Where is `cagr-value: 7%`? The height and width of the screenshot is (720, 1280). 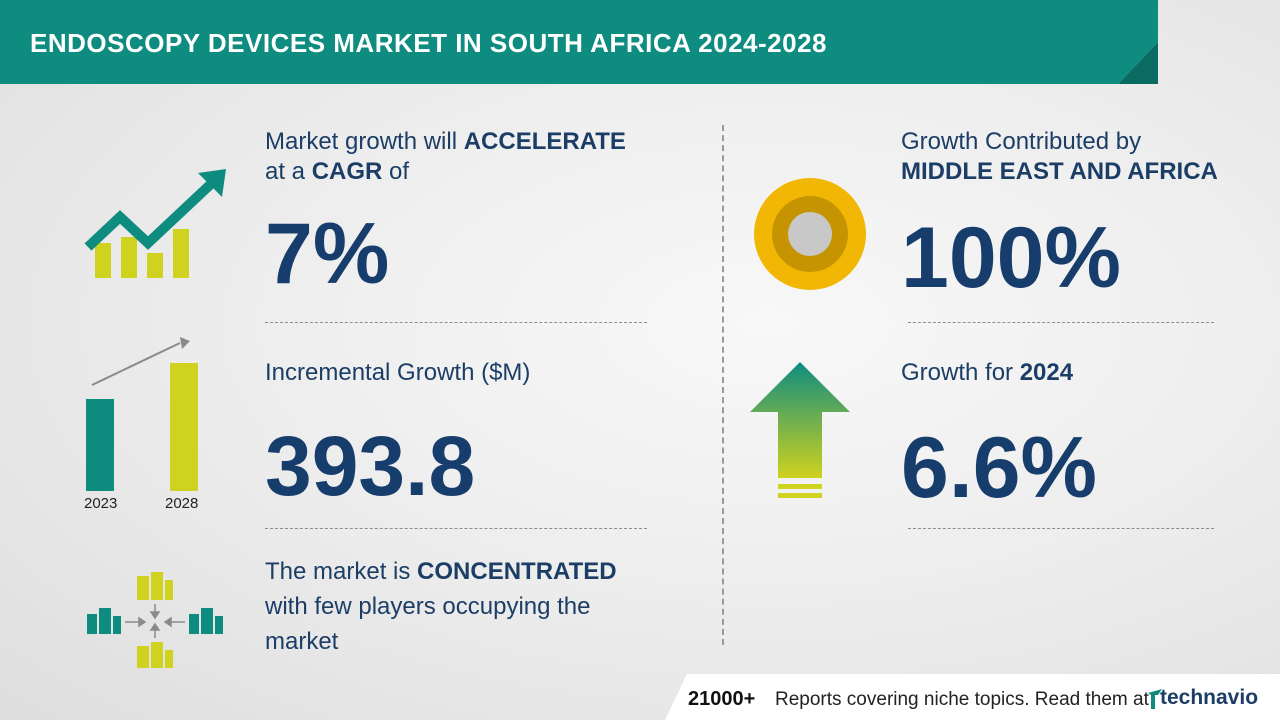 cagr-value: 7% is located at coordinates (327, 254).